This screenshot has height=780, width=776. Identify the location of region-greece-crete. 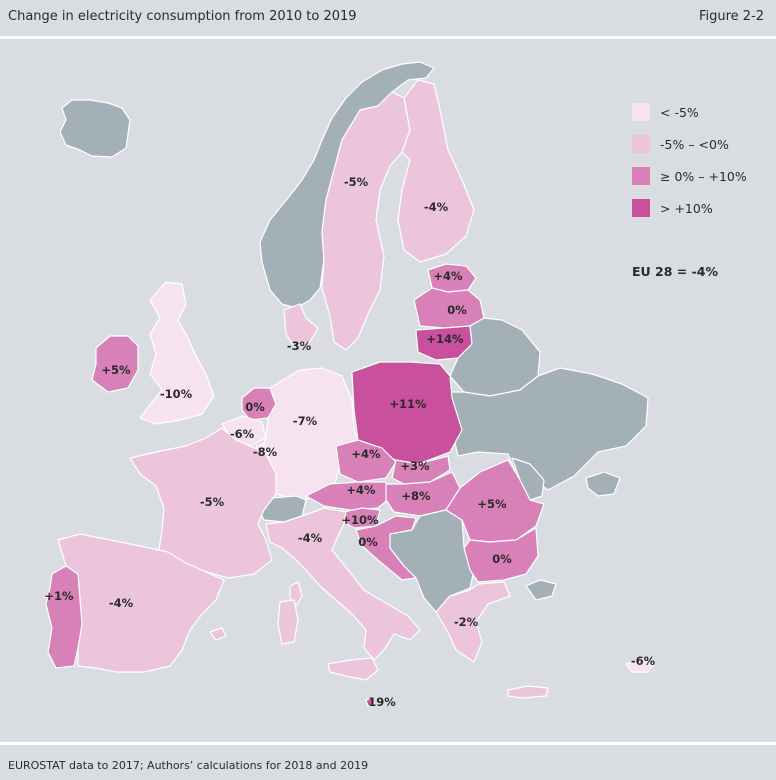
(528, 692).